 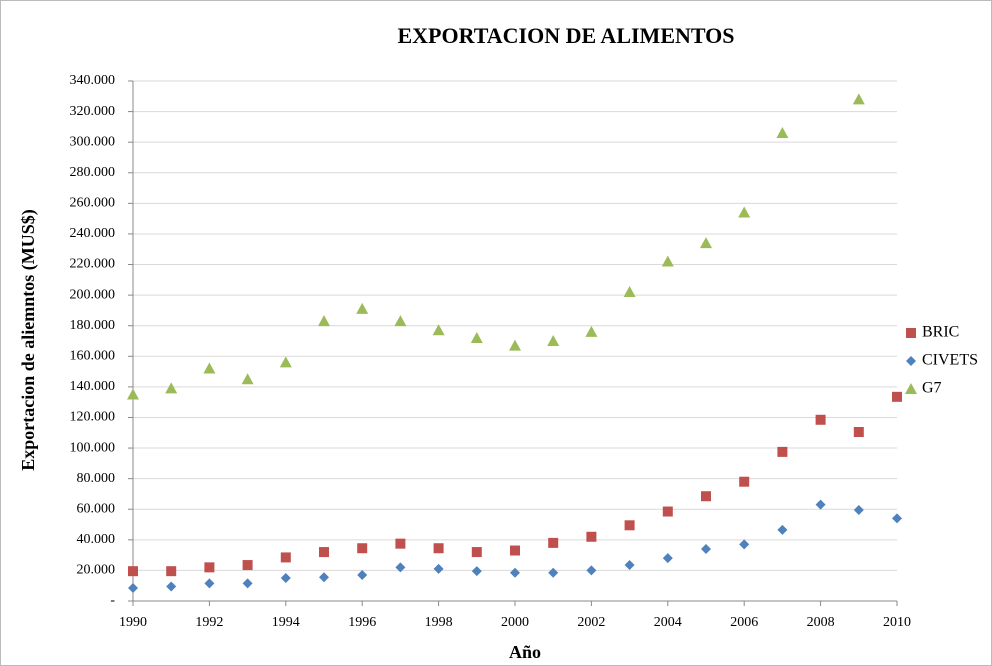 I want to click on y-tick-label: 200.000, so click(x=93, y=294).